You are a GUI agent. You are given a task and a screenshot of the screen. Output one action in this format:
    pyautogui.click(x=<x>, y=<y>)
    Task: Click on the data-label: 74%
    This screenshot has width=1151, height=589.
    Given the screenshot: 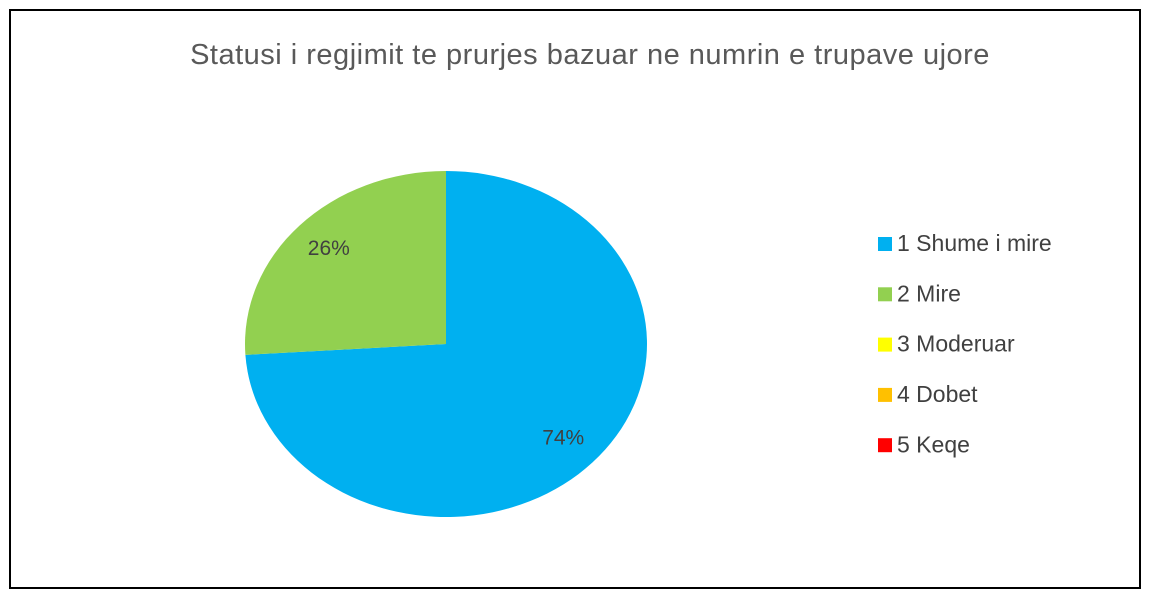 What is the action you would take?
    pyautogui.click(x=563, y=437)
    